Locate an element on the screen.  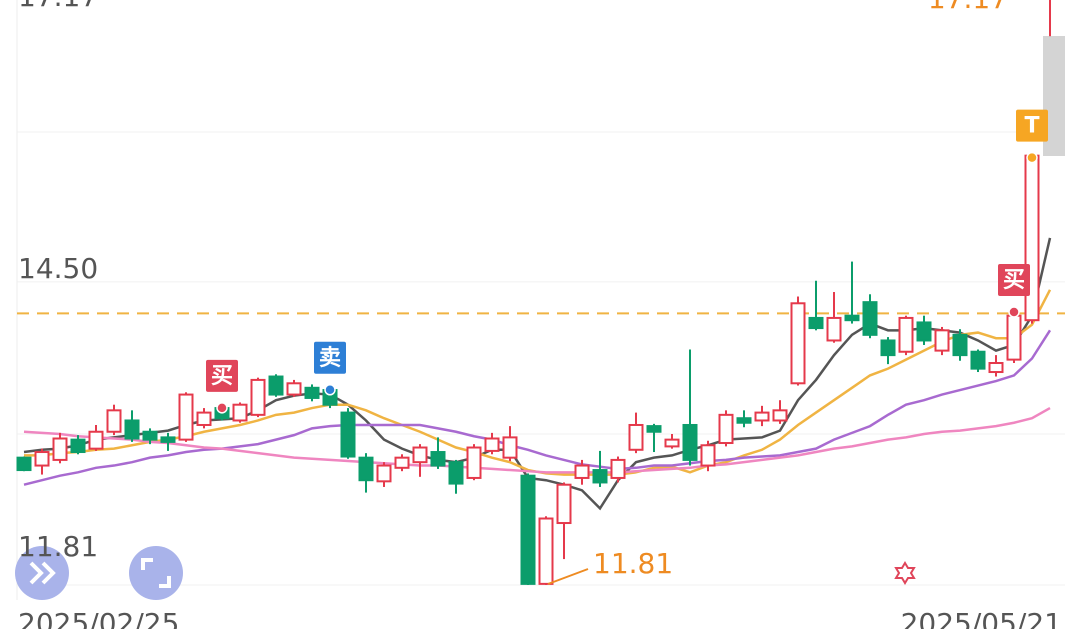
marker-label: T is located at coordinates (1031, 126).